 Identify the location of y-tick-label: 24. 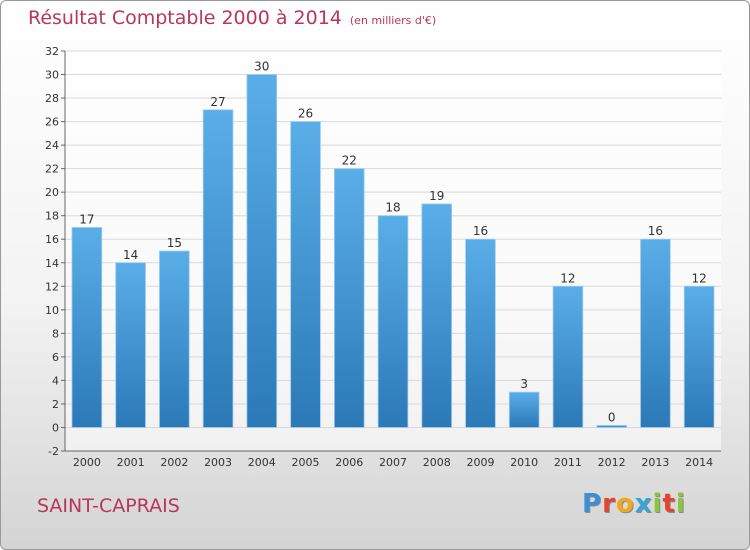
(52, 145).